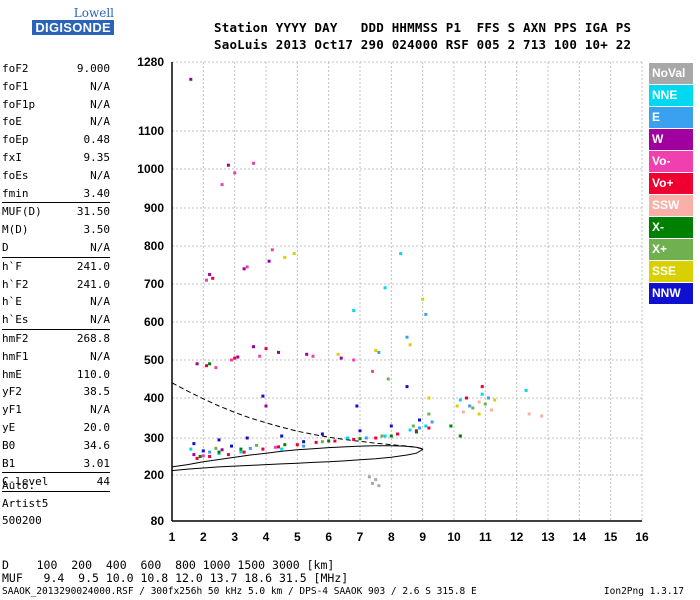 Image resolution: width=700 pixels, height=600 pixels. I want to click on y-tick-label: 700, so click(154, 284).